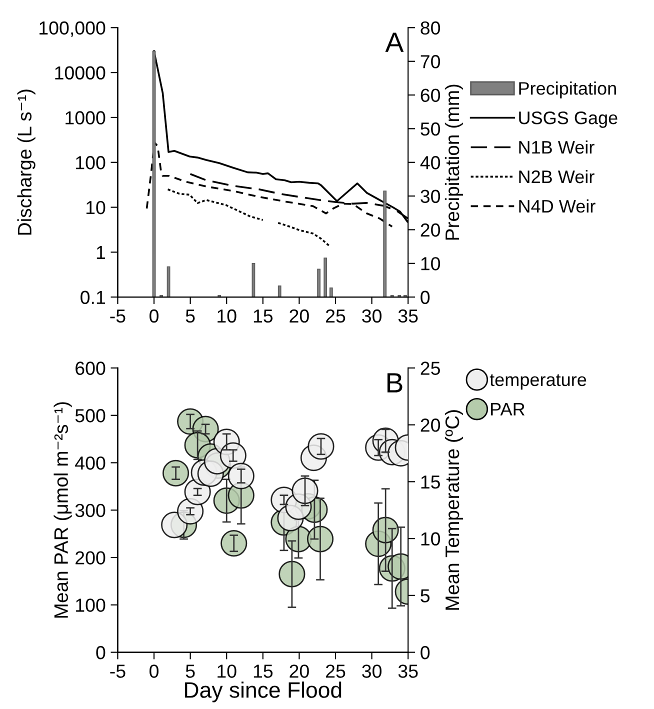 This screenshot has width=654, height=709. I want to click on y2-tick-label: 80, so click(430, 28).